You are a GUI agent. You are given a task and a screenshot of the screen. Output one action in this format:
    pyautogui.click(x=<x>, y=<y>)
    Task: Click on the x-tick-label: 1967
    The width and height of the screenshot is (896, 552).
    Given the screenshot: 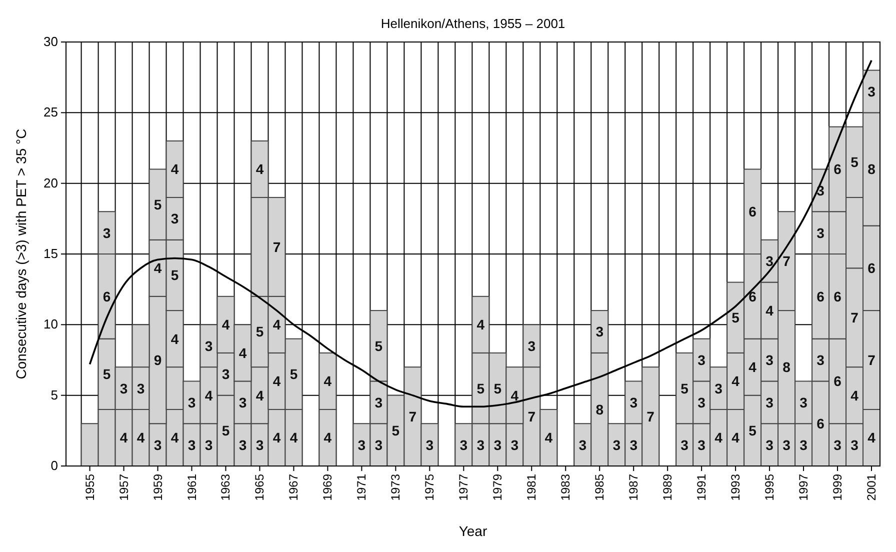 What is the action you would take?
    pyautogui.click(x=293, y=487)
    